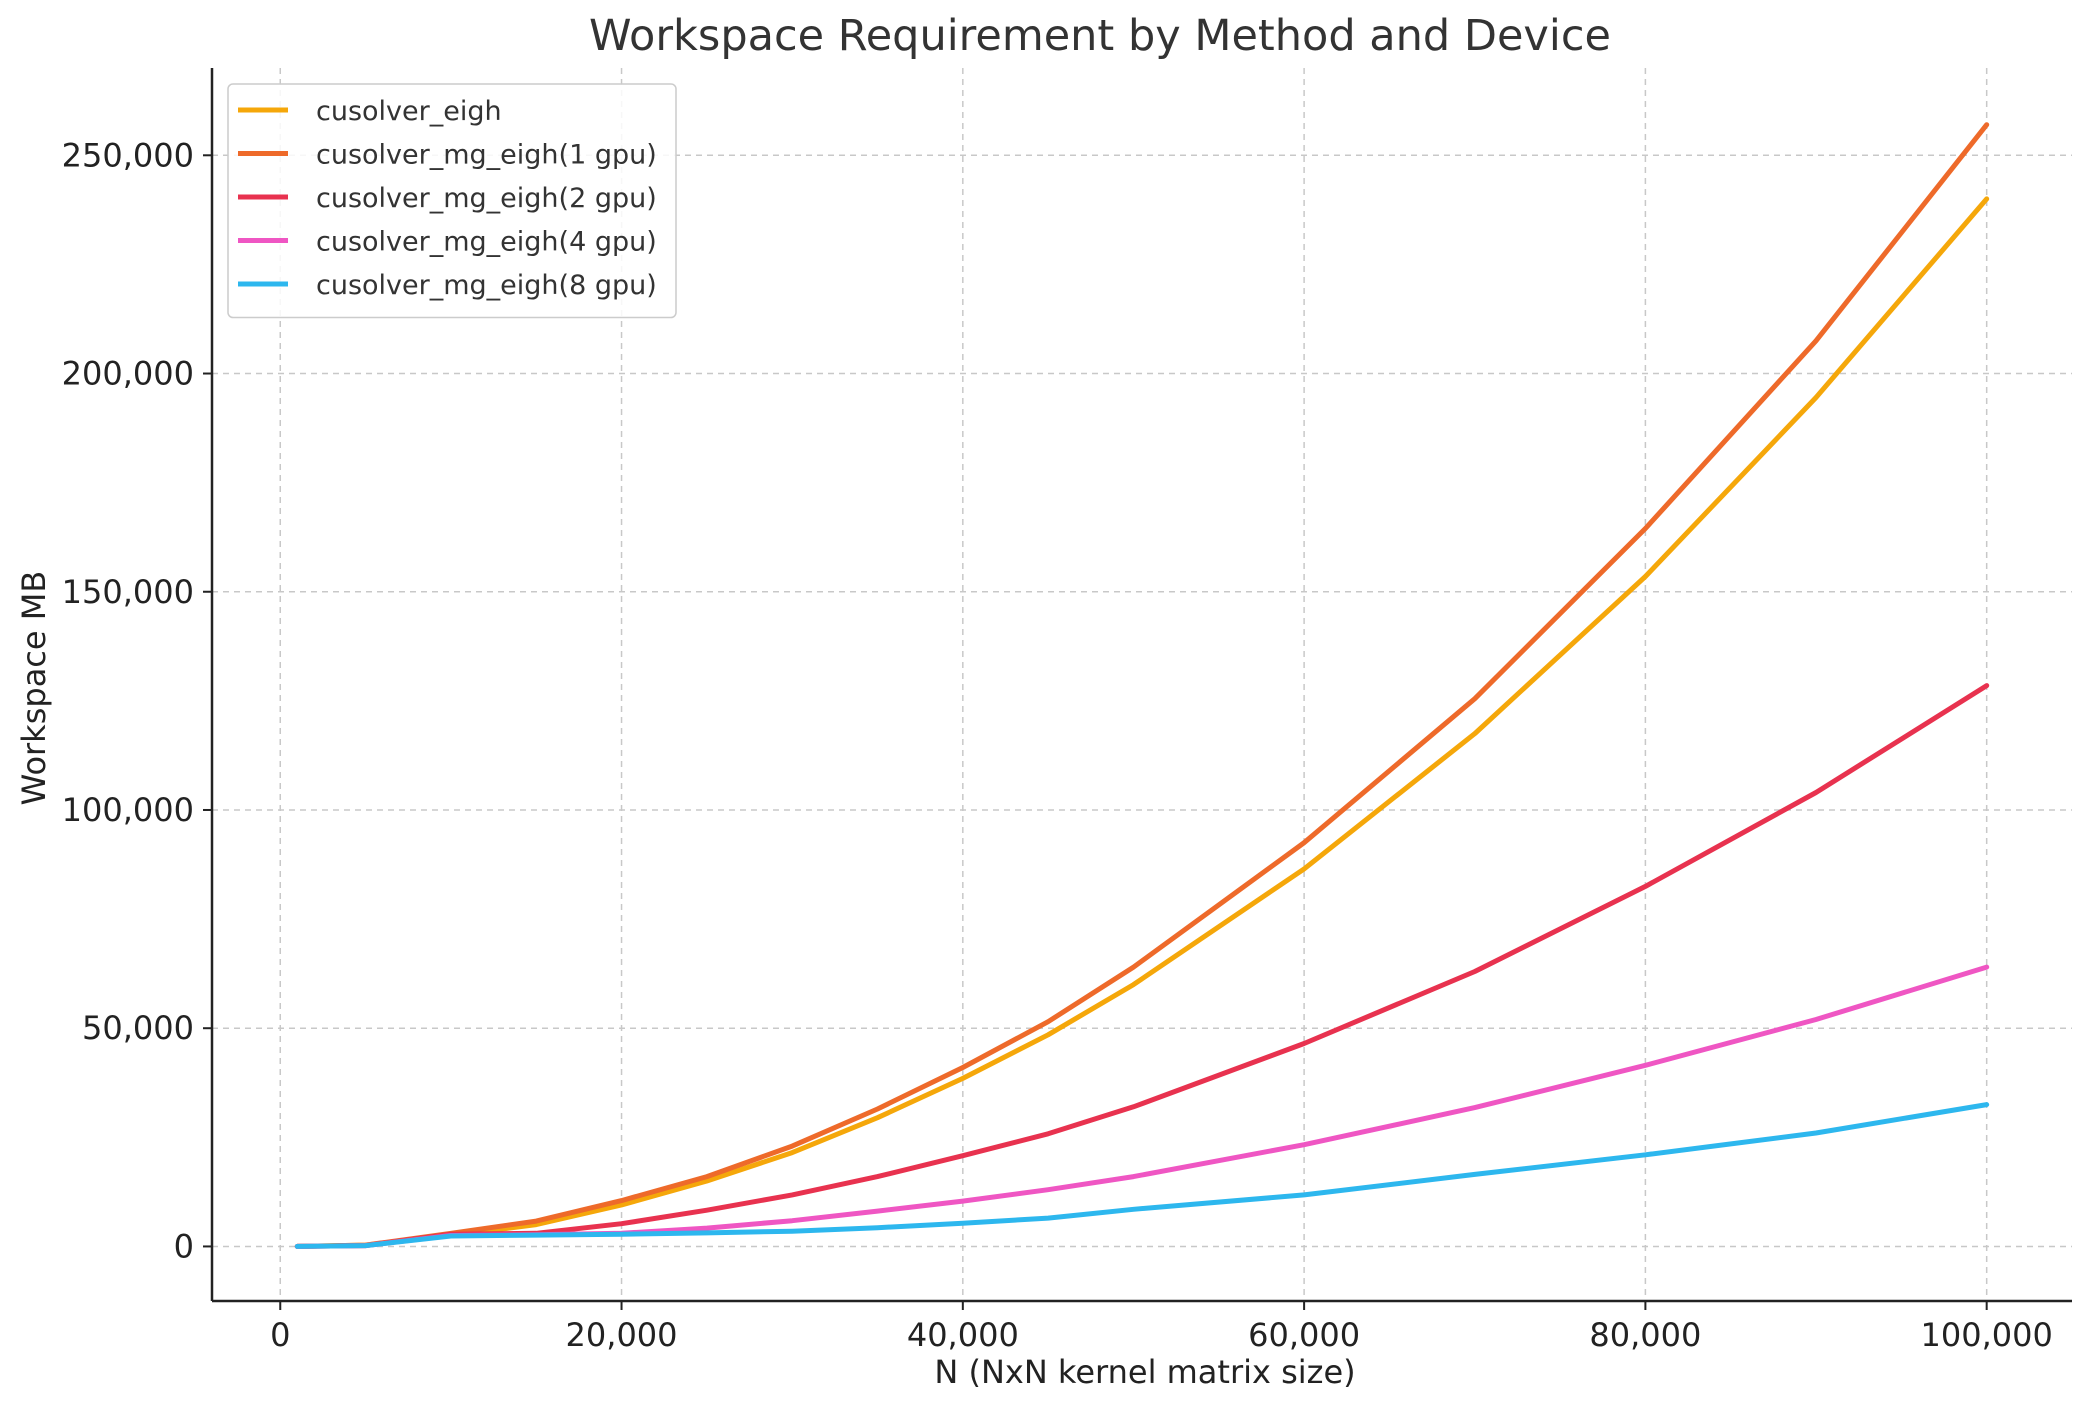 The height and width of the screenshot is (1409, 2092). Describe the element at coordinates (138, 1028) in the screenshot. I see `y-tick-label: 50,000` at that location.